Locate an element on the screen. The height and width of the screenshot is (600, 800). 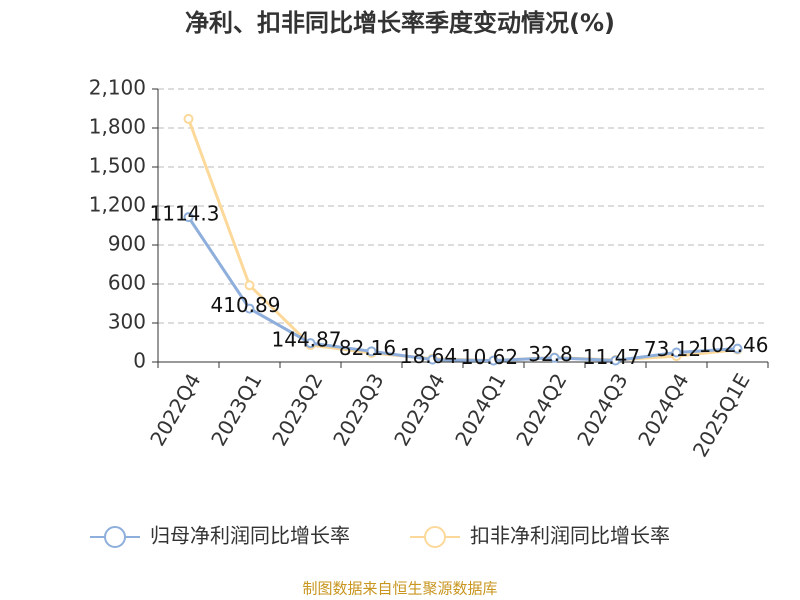
x-tick-label: 2024Q1 is located at coordinates (480, 409).